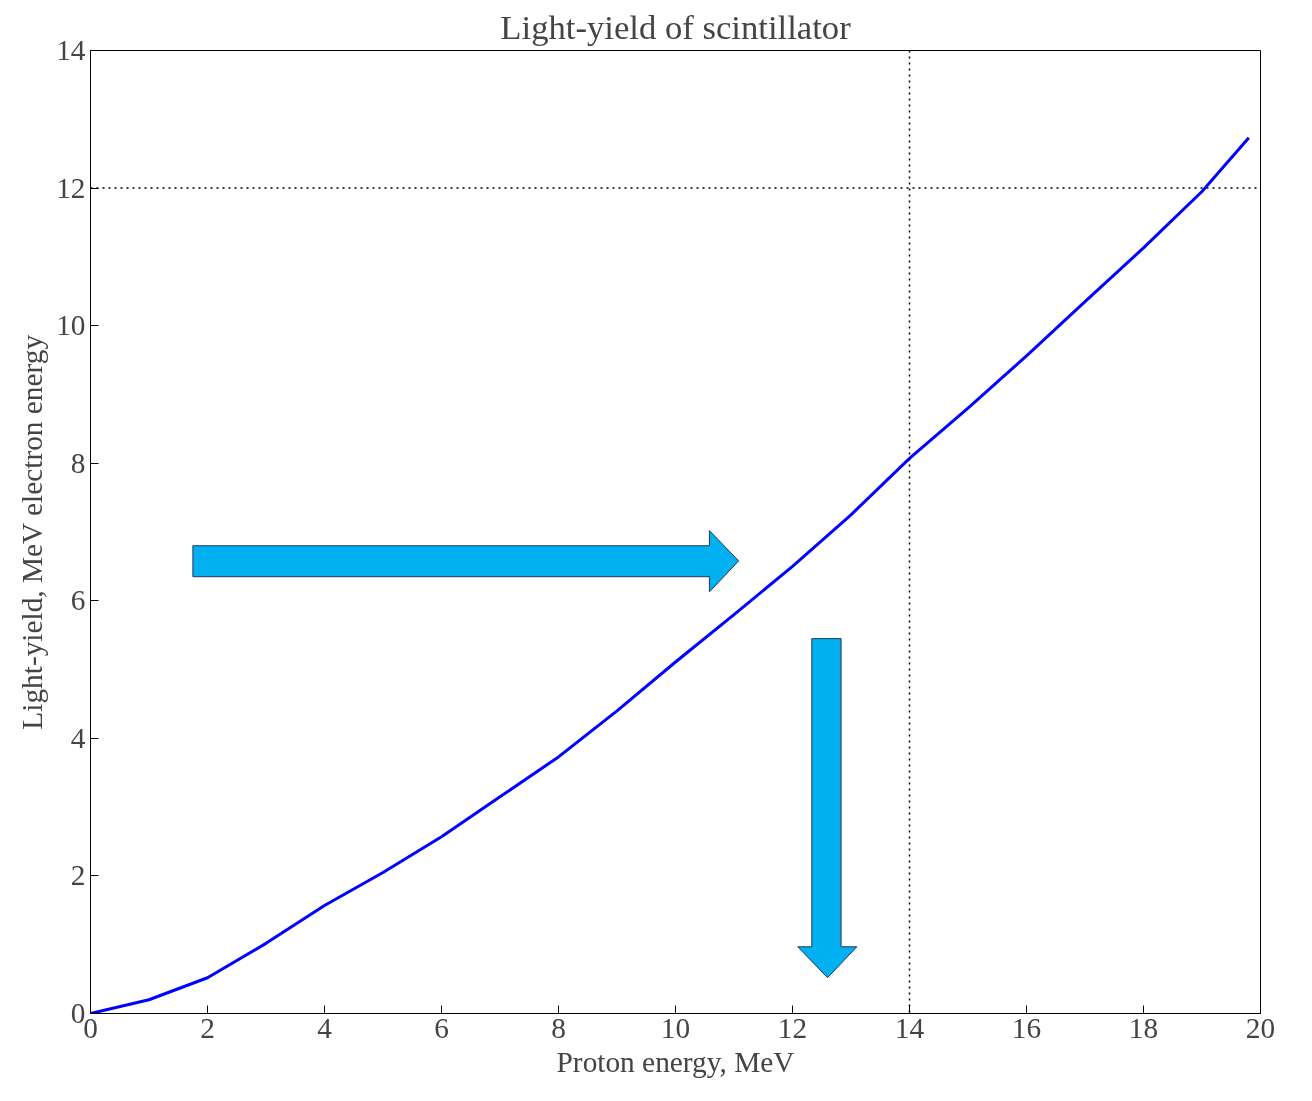 The height and width of the screenshot is (1101, 1312). I want to click on x-tick-label: 12, so click(792, 1027).